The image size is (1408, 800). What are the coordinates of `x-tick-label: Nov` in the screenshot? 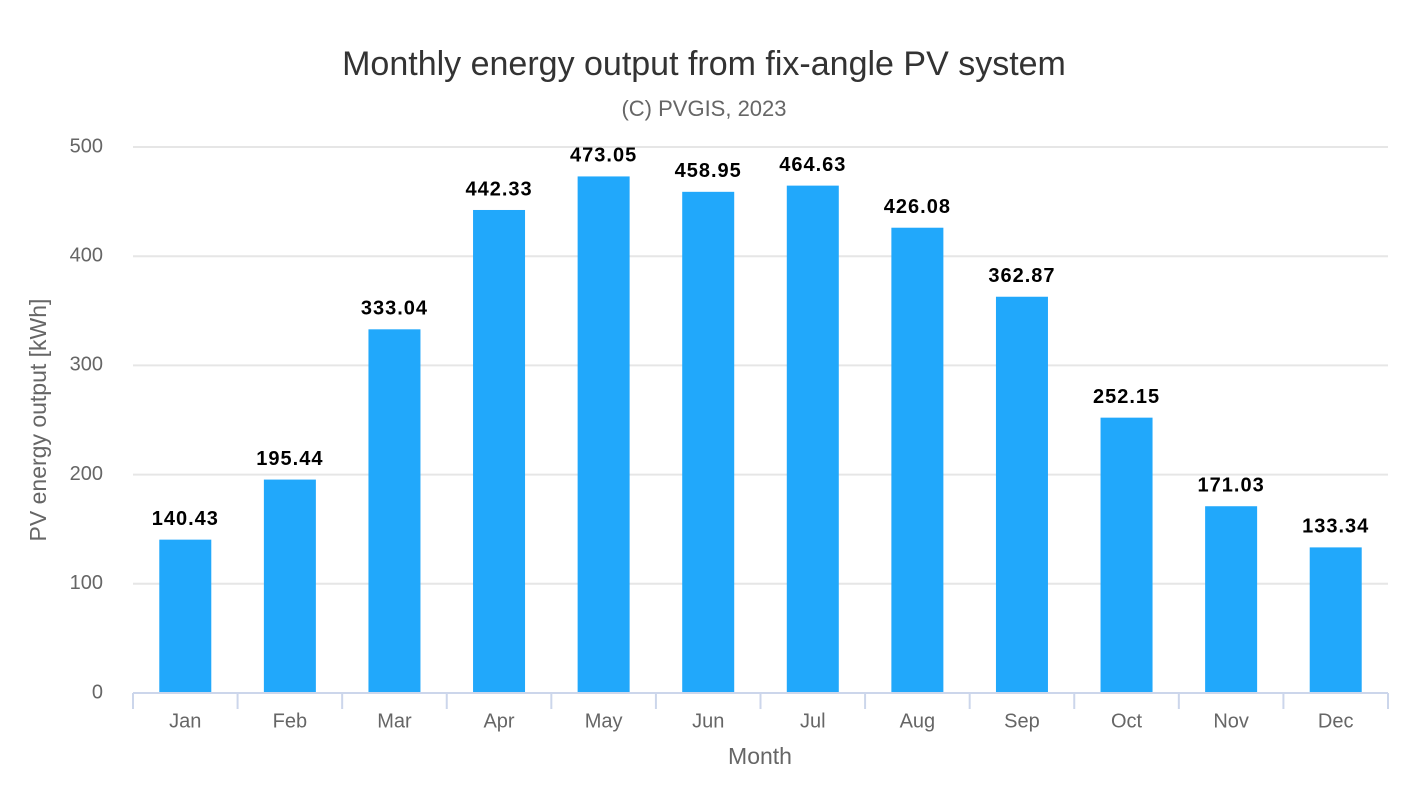 It's located at (1231, 721).